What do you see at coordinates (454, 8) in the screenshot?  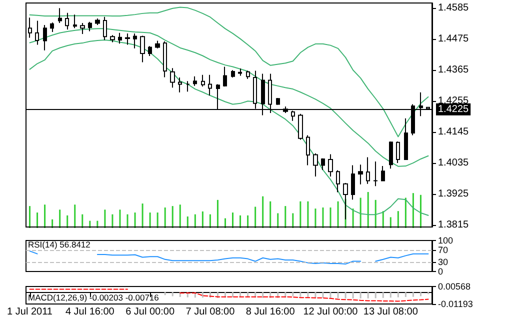 I see `y-tick-label: 1.4585` at bounding box center [454, 8].